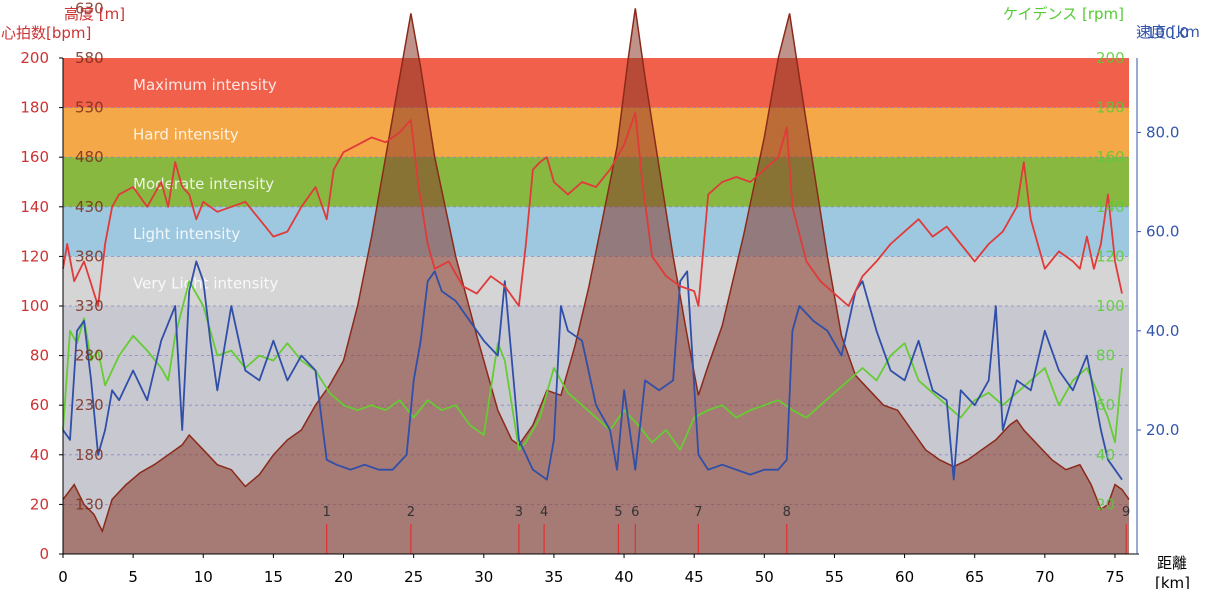 The width and height of the screenshot is (1206, 589). I want to click on cadence-tick-label-2: 60, so click(1105, 405).